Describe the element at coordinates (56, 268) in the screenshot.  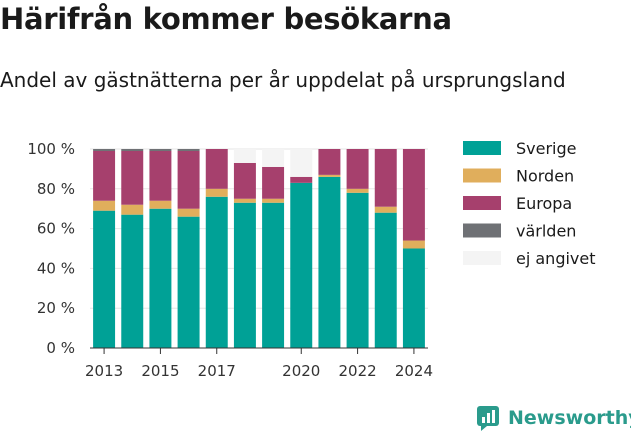
I see `y-tick-label: 40 %` at that location.